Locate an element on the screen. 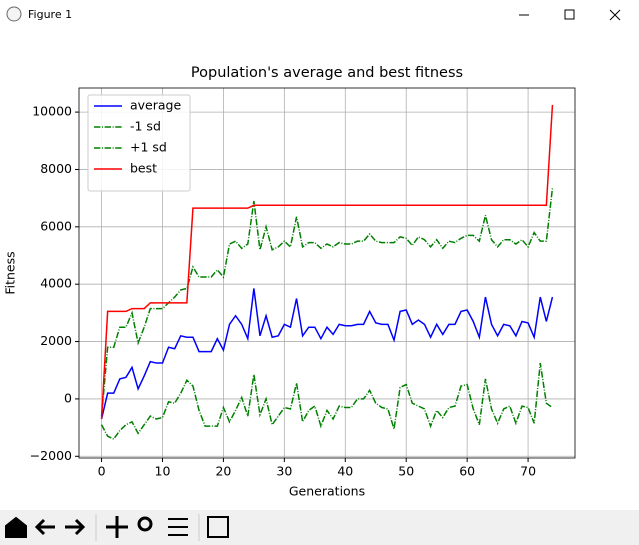 The height and width of the screenshot is (545, 639). zoom-button is located at coordinates (145, 524).